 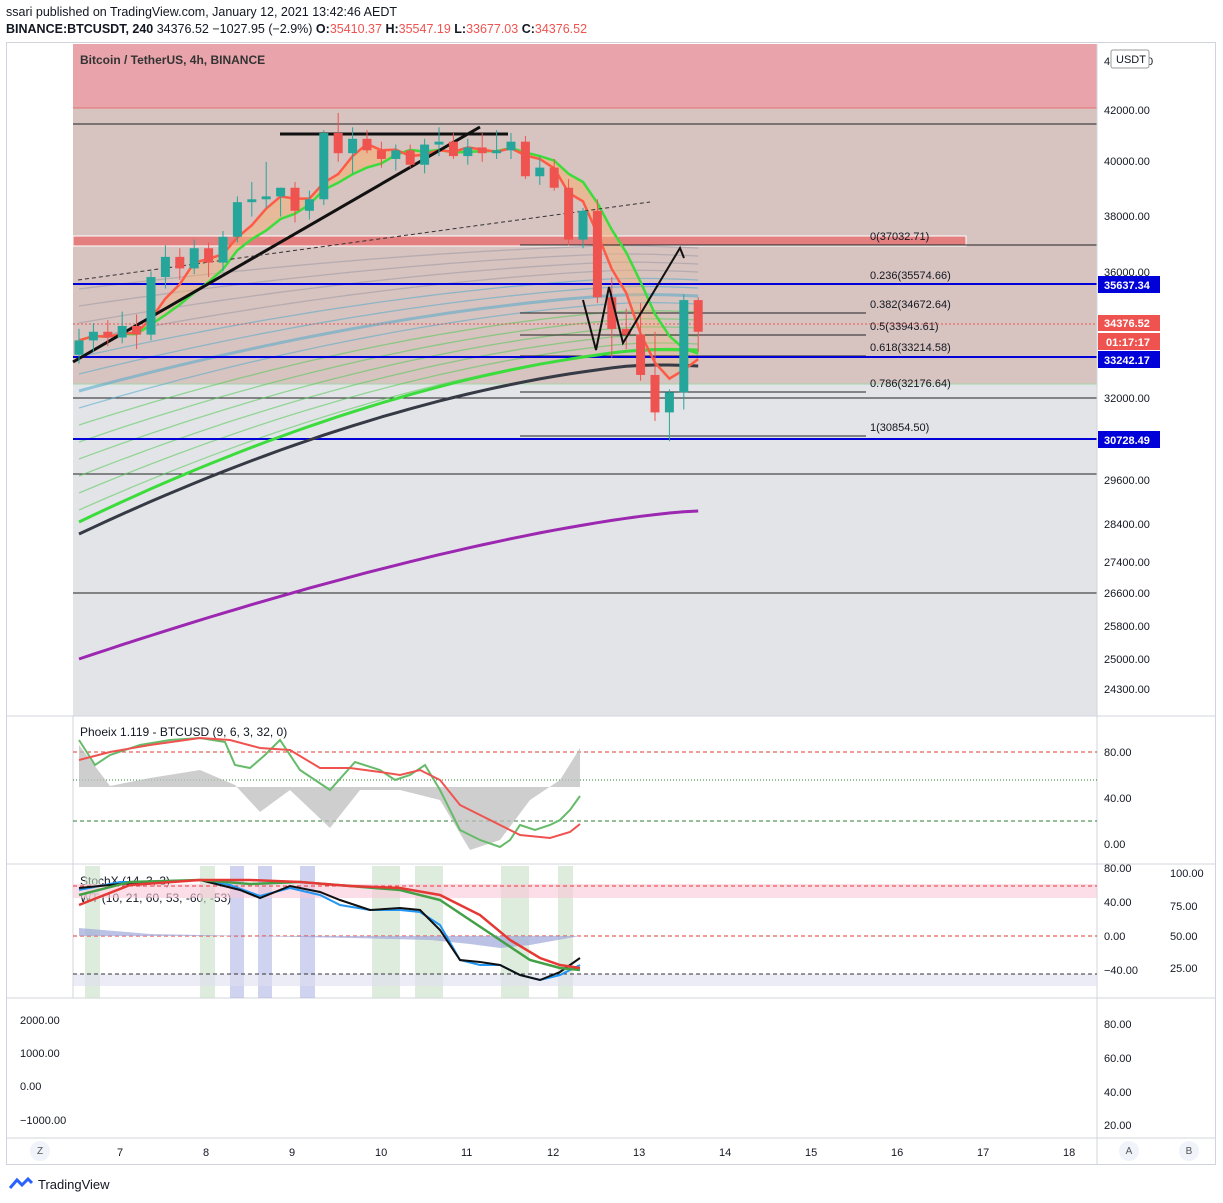 I want to click on tag-countdown: 01:17:17, so click(x=1128, y=343).